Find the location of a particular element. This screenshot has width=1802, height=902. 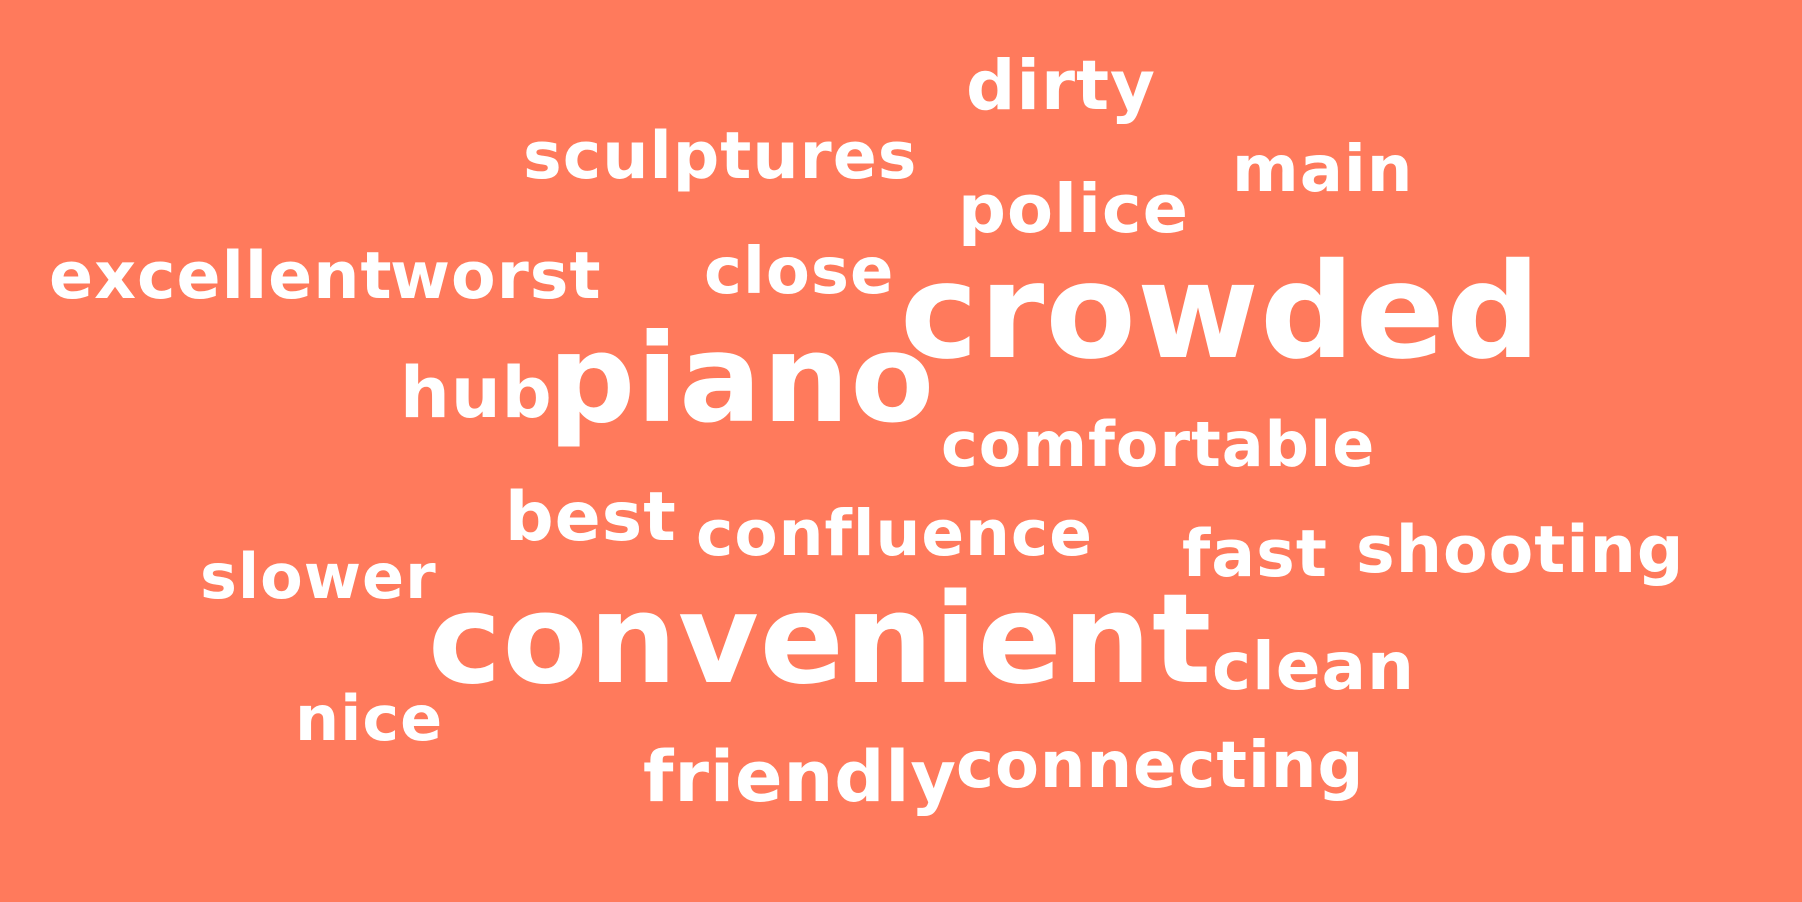

word-clean: clean is located at coordinates (1314, 666).